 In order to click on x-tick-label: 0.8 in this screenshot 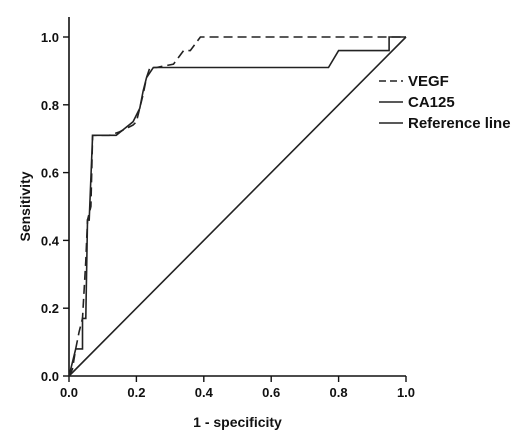, I will do `click(339, 392)`.